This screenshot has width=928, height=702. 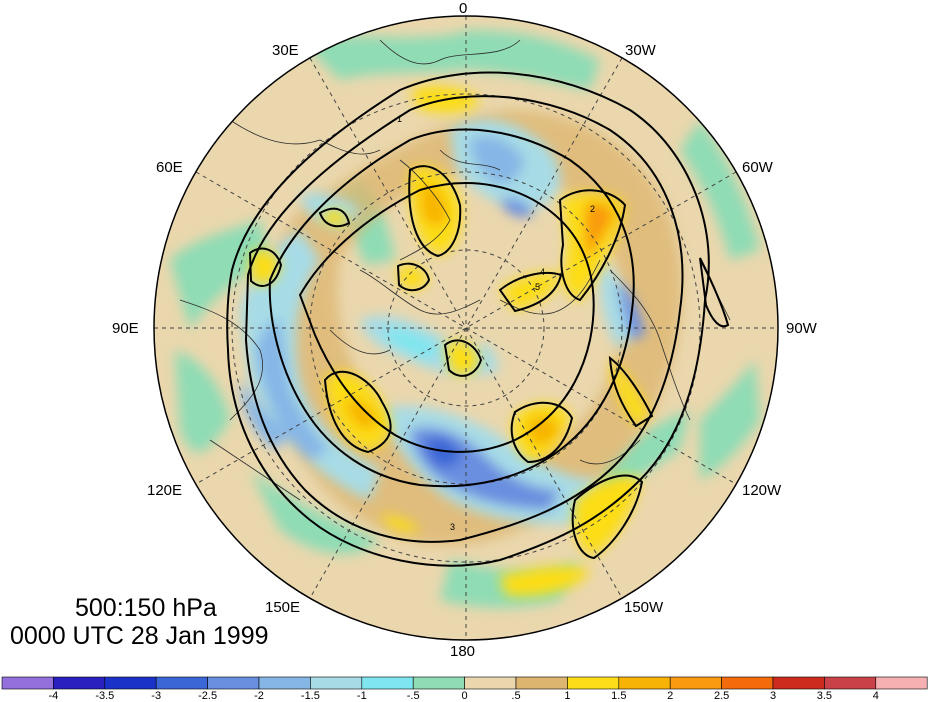 I want to click on longitude-label-0: 0, so click(x=463, y=8).